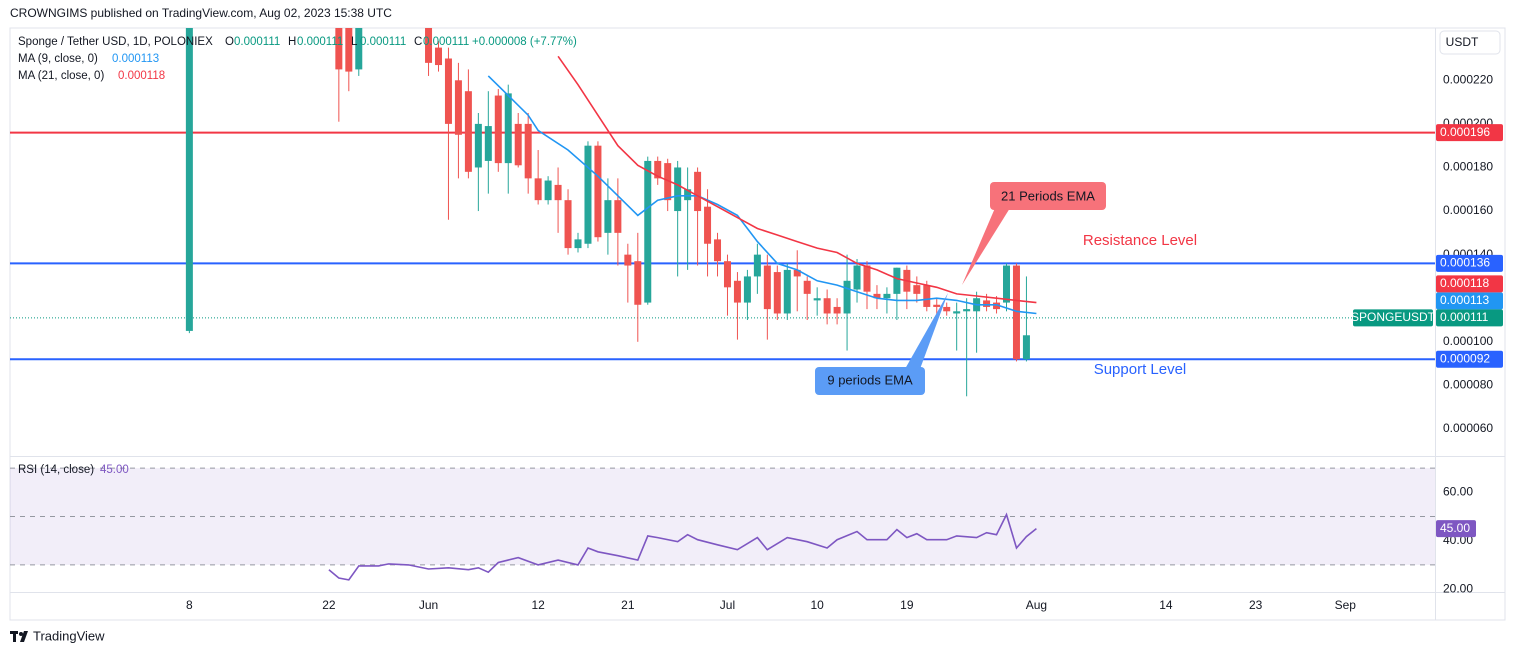 This screenshot has height=655, width=1515. I want to click on y-tick-label: 0.000100, so click(1468, 341).